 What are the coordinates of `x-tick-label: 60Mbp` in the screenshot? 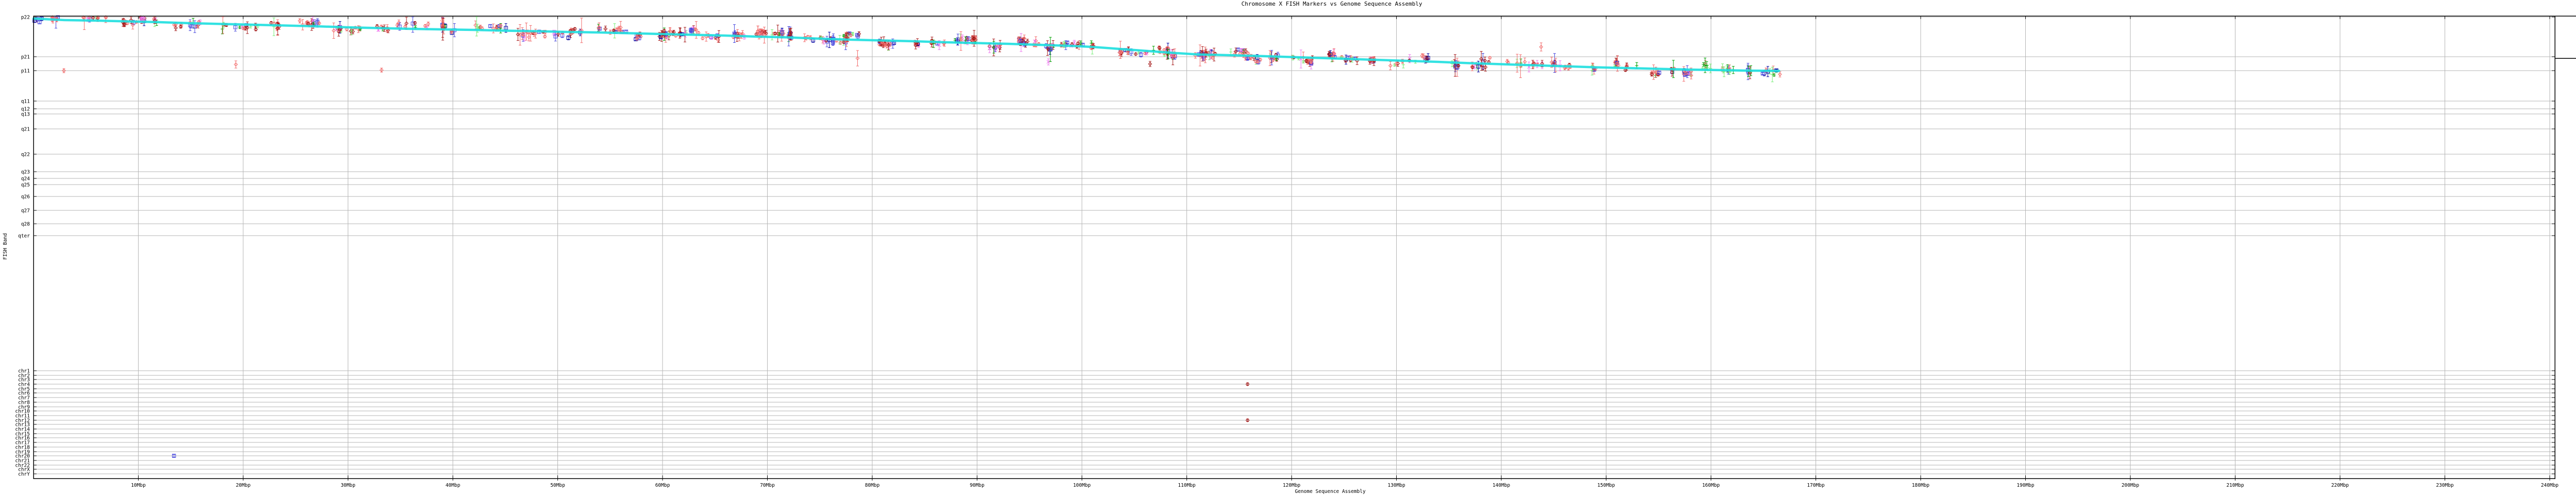 It's located at (662, 485).